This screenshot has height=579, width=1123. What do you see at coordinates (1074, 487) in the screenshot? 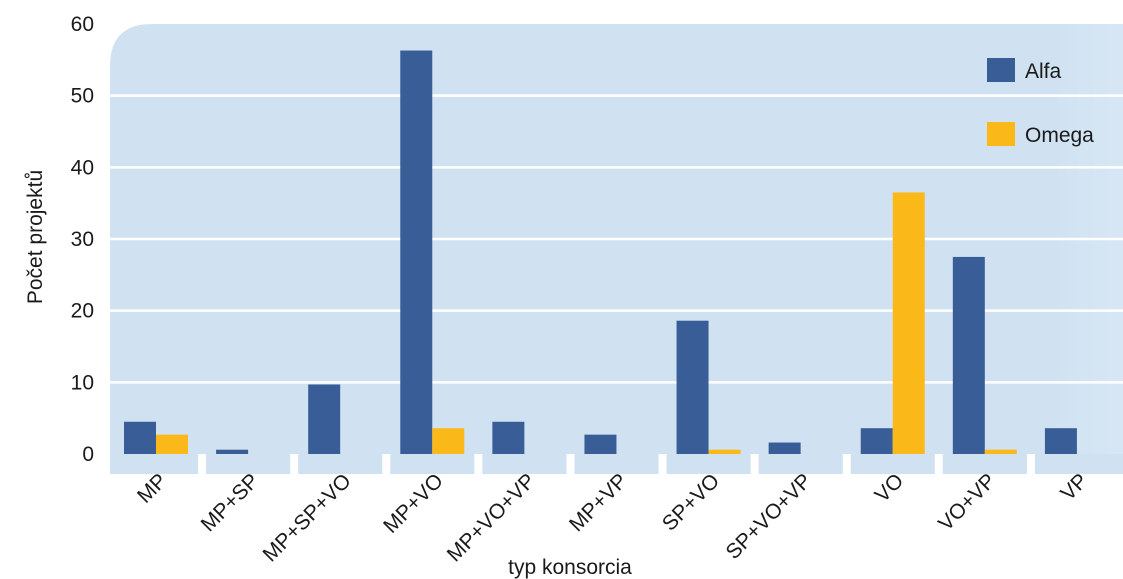
I see `x-tick-label: VP` at bounding box center [1074, 487].